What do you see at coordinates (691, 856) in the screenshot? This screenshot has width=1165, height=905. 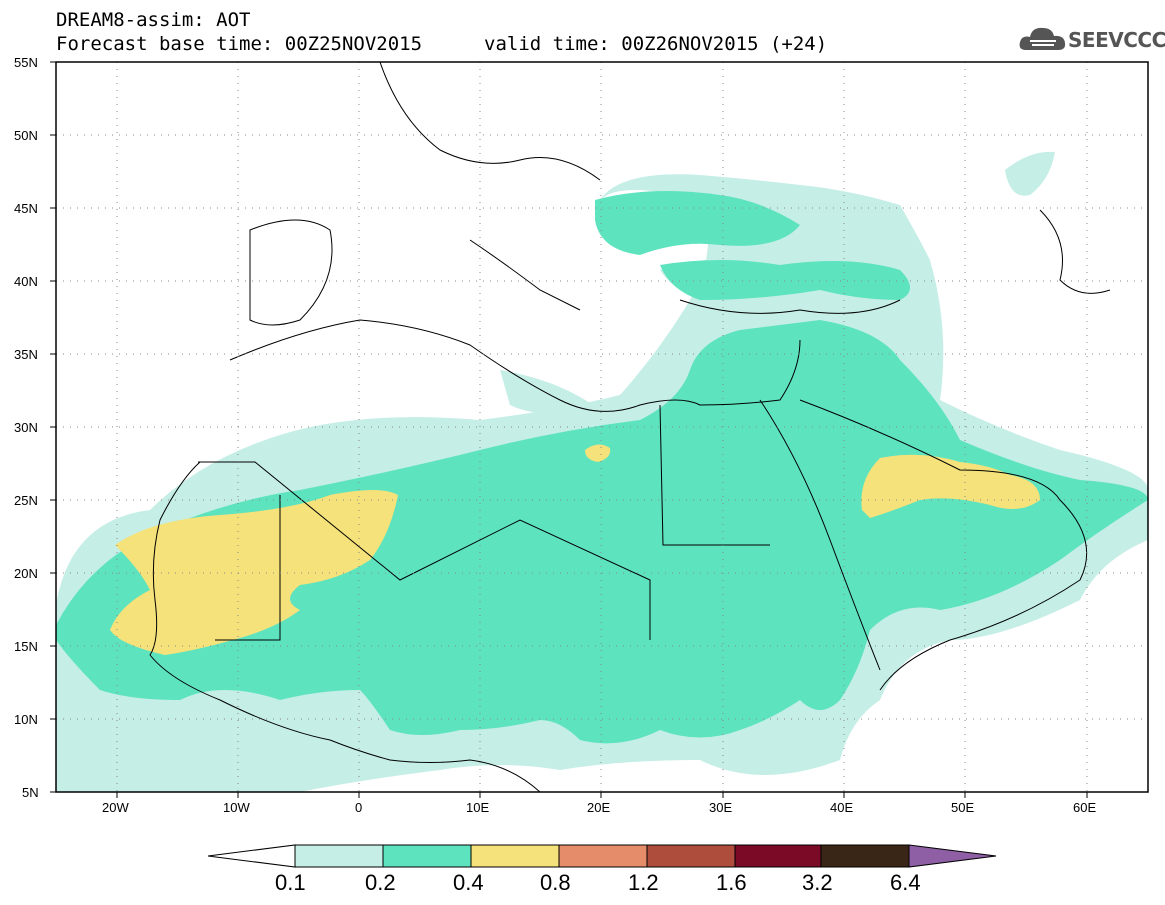 I see `colorbar-swatch-1.2` at bounding box center [691, 856].